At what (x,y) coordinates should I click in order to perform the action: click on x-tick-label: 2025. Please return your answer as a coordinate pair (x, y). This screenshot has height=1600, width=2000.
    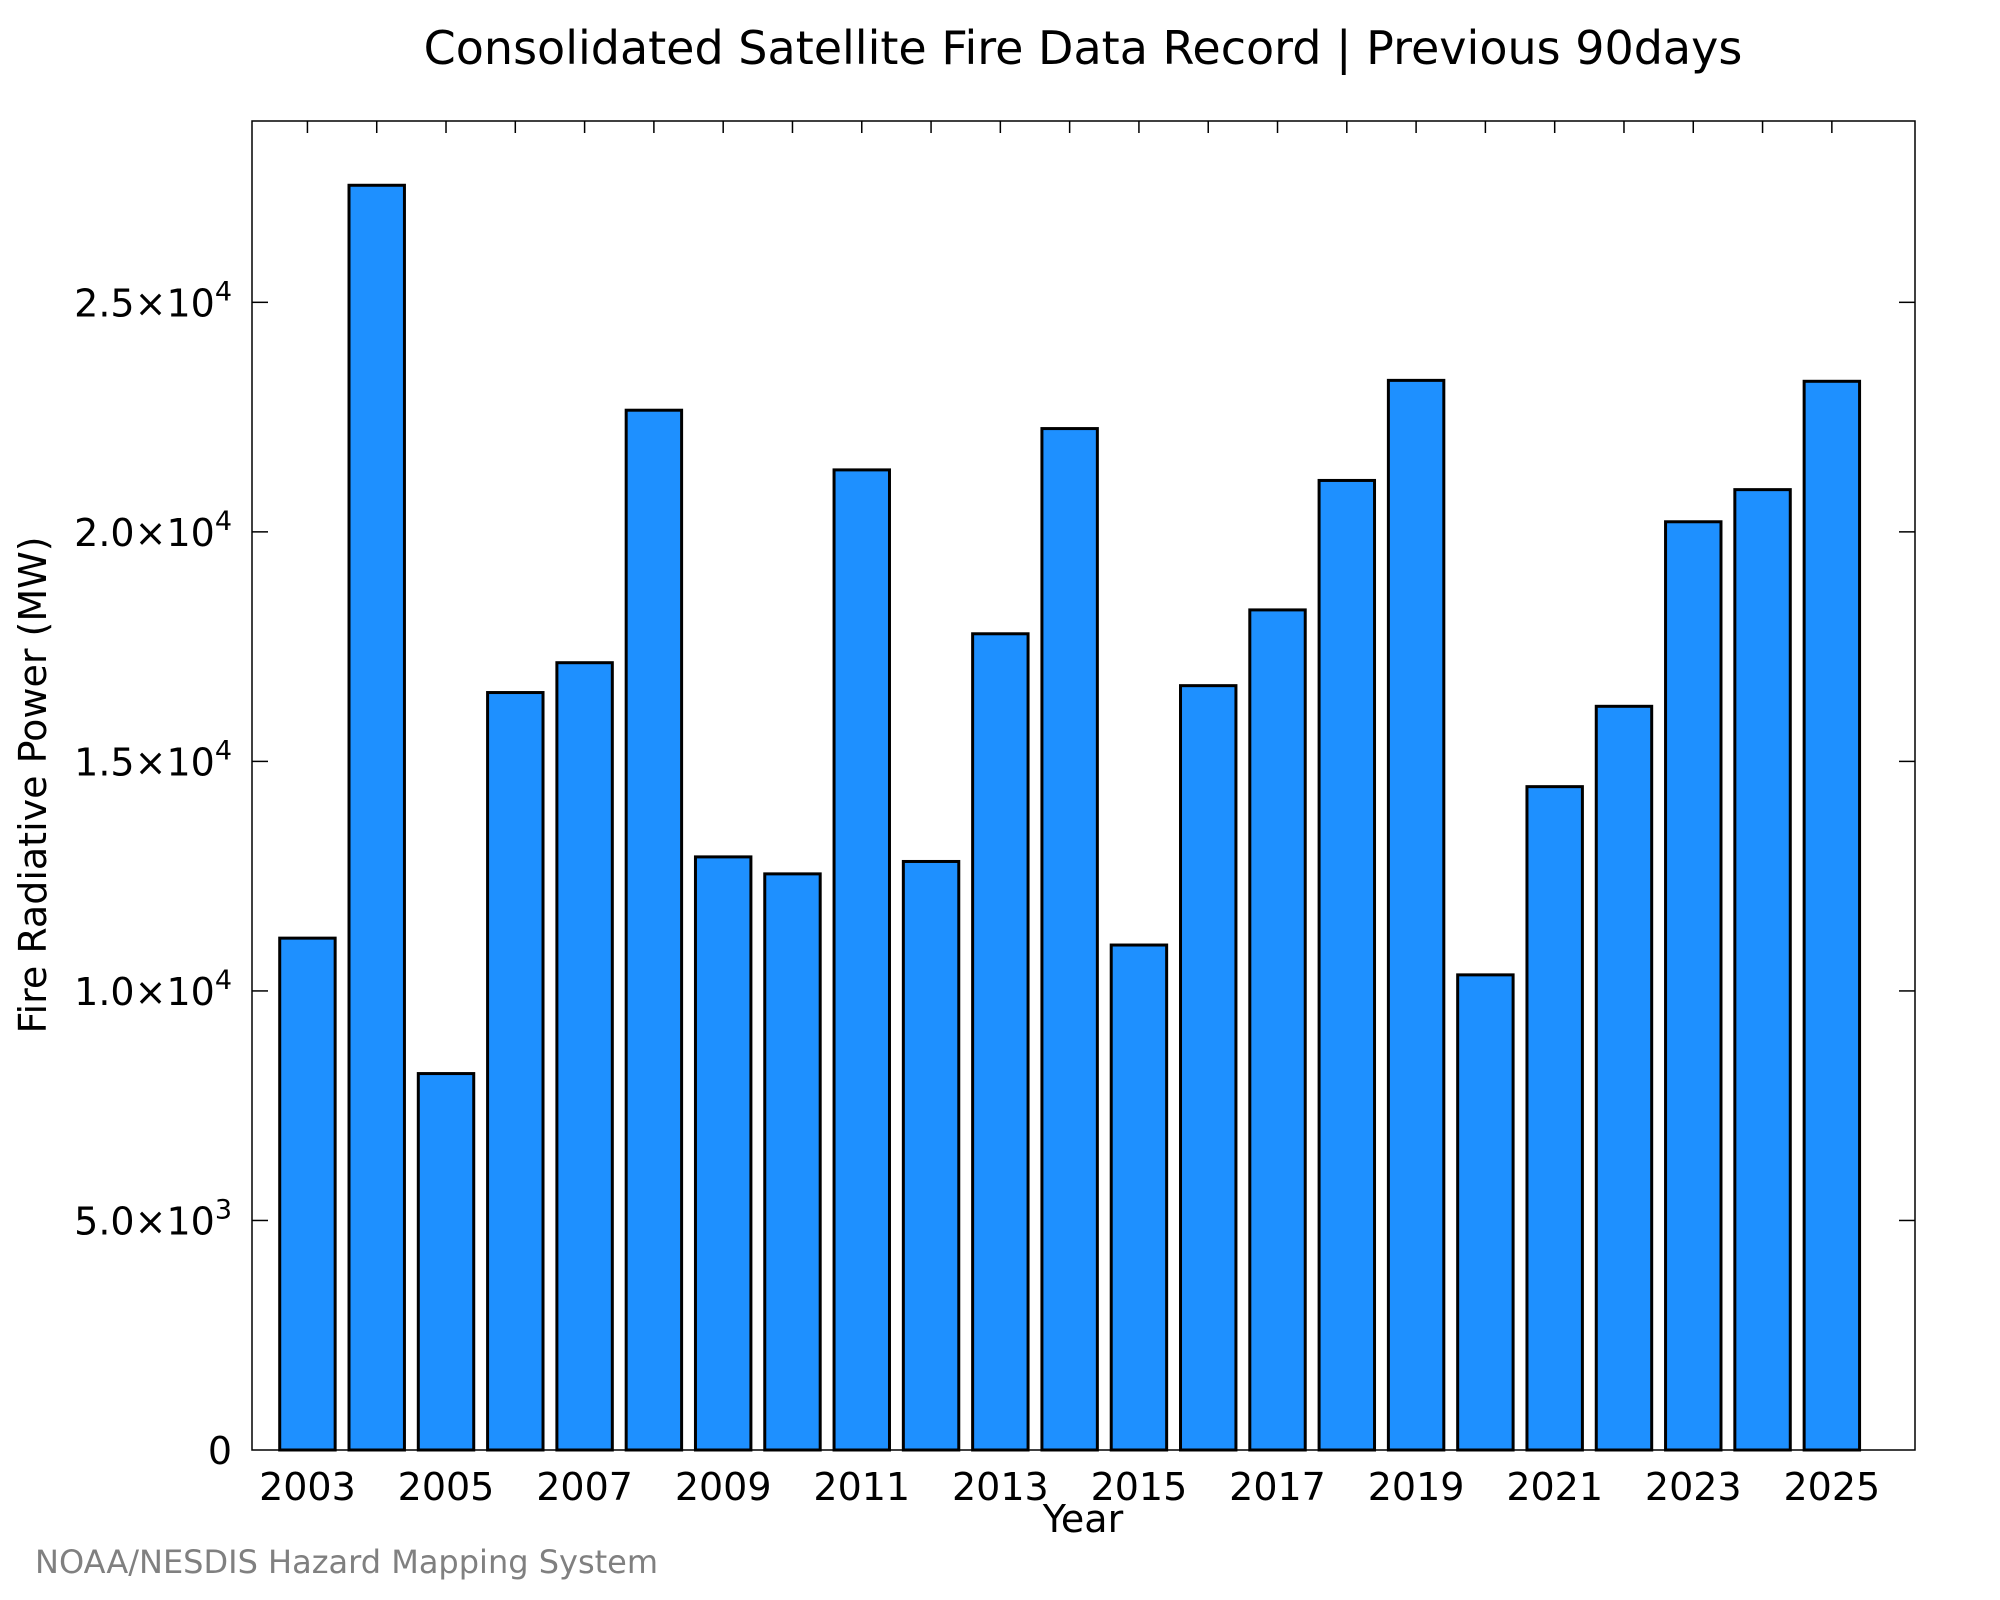
    Looking at the image, I should click on (1831, 1487).